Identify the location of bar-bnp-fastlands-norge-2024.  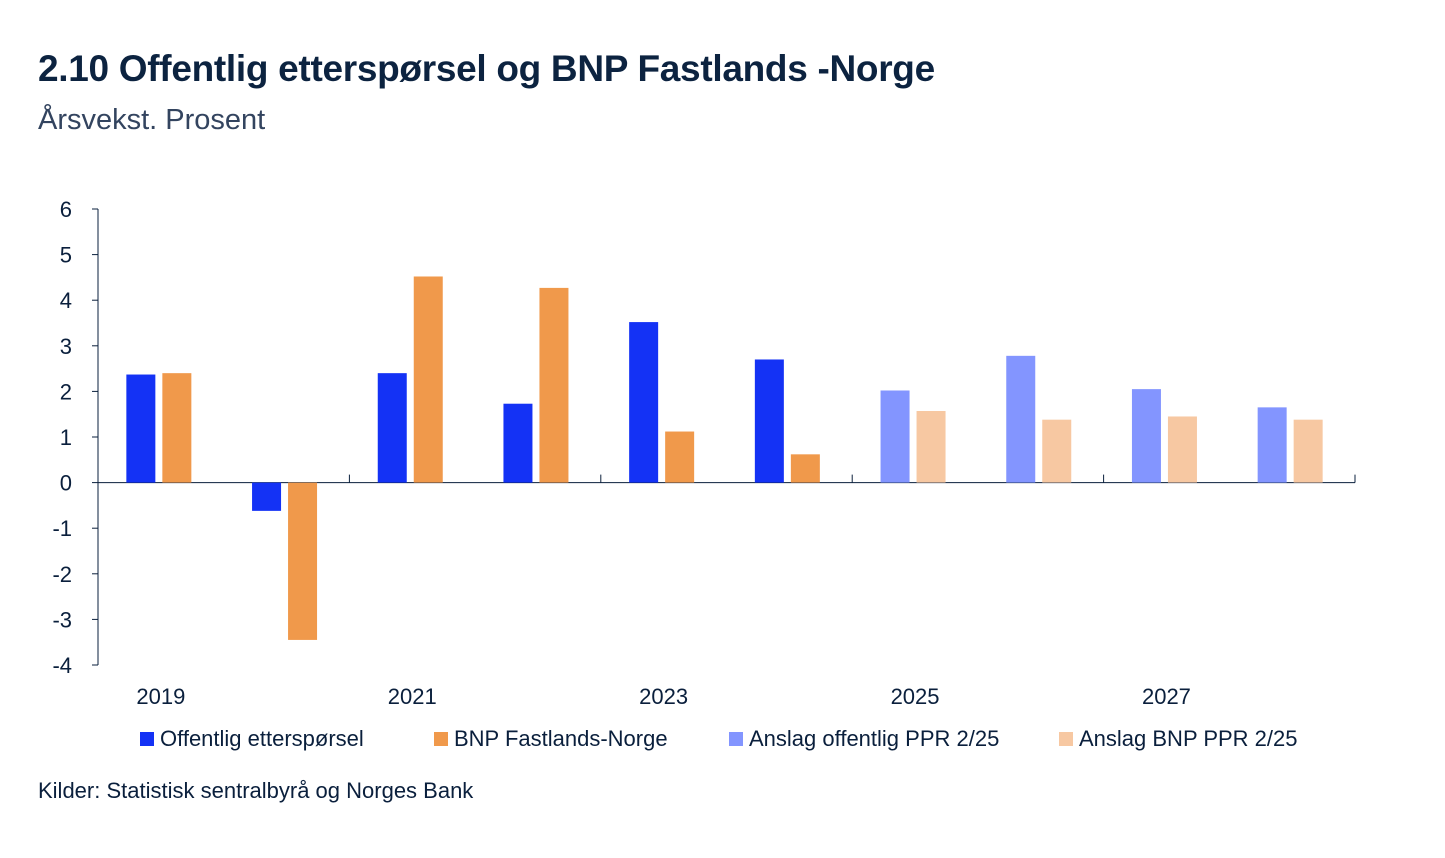
(805, 468).